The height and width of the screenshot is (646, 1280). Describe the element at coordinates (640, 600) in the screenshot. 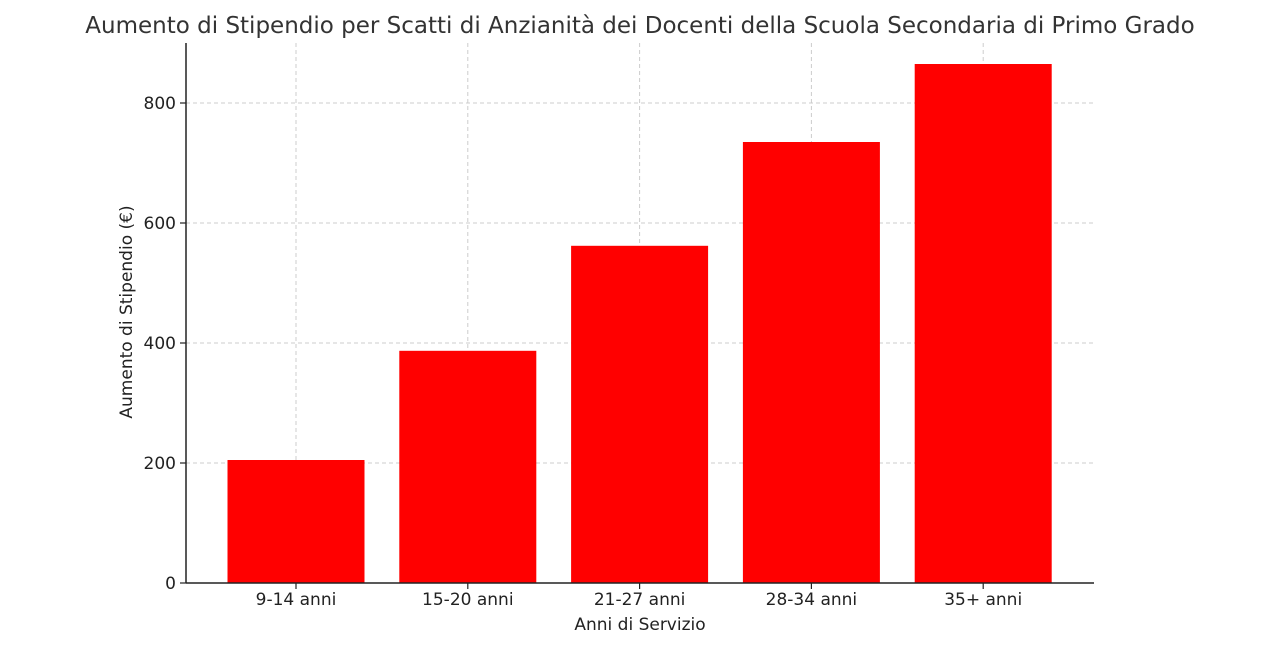

I see `x-tick-label: 21-27 anni` at that location.